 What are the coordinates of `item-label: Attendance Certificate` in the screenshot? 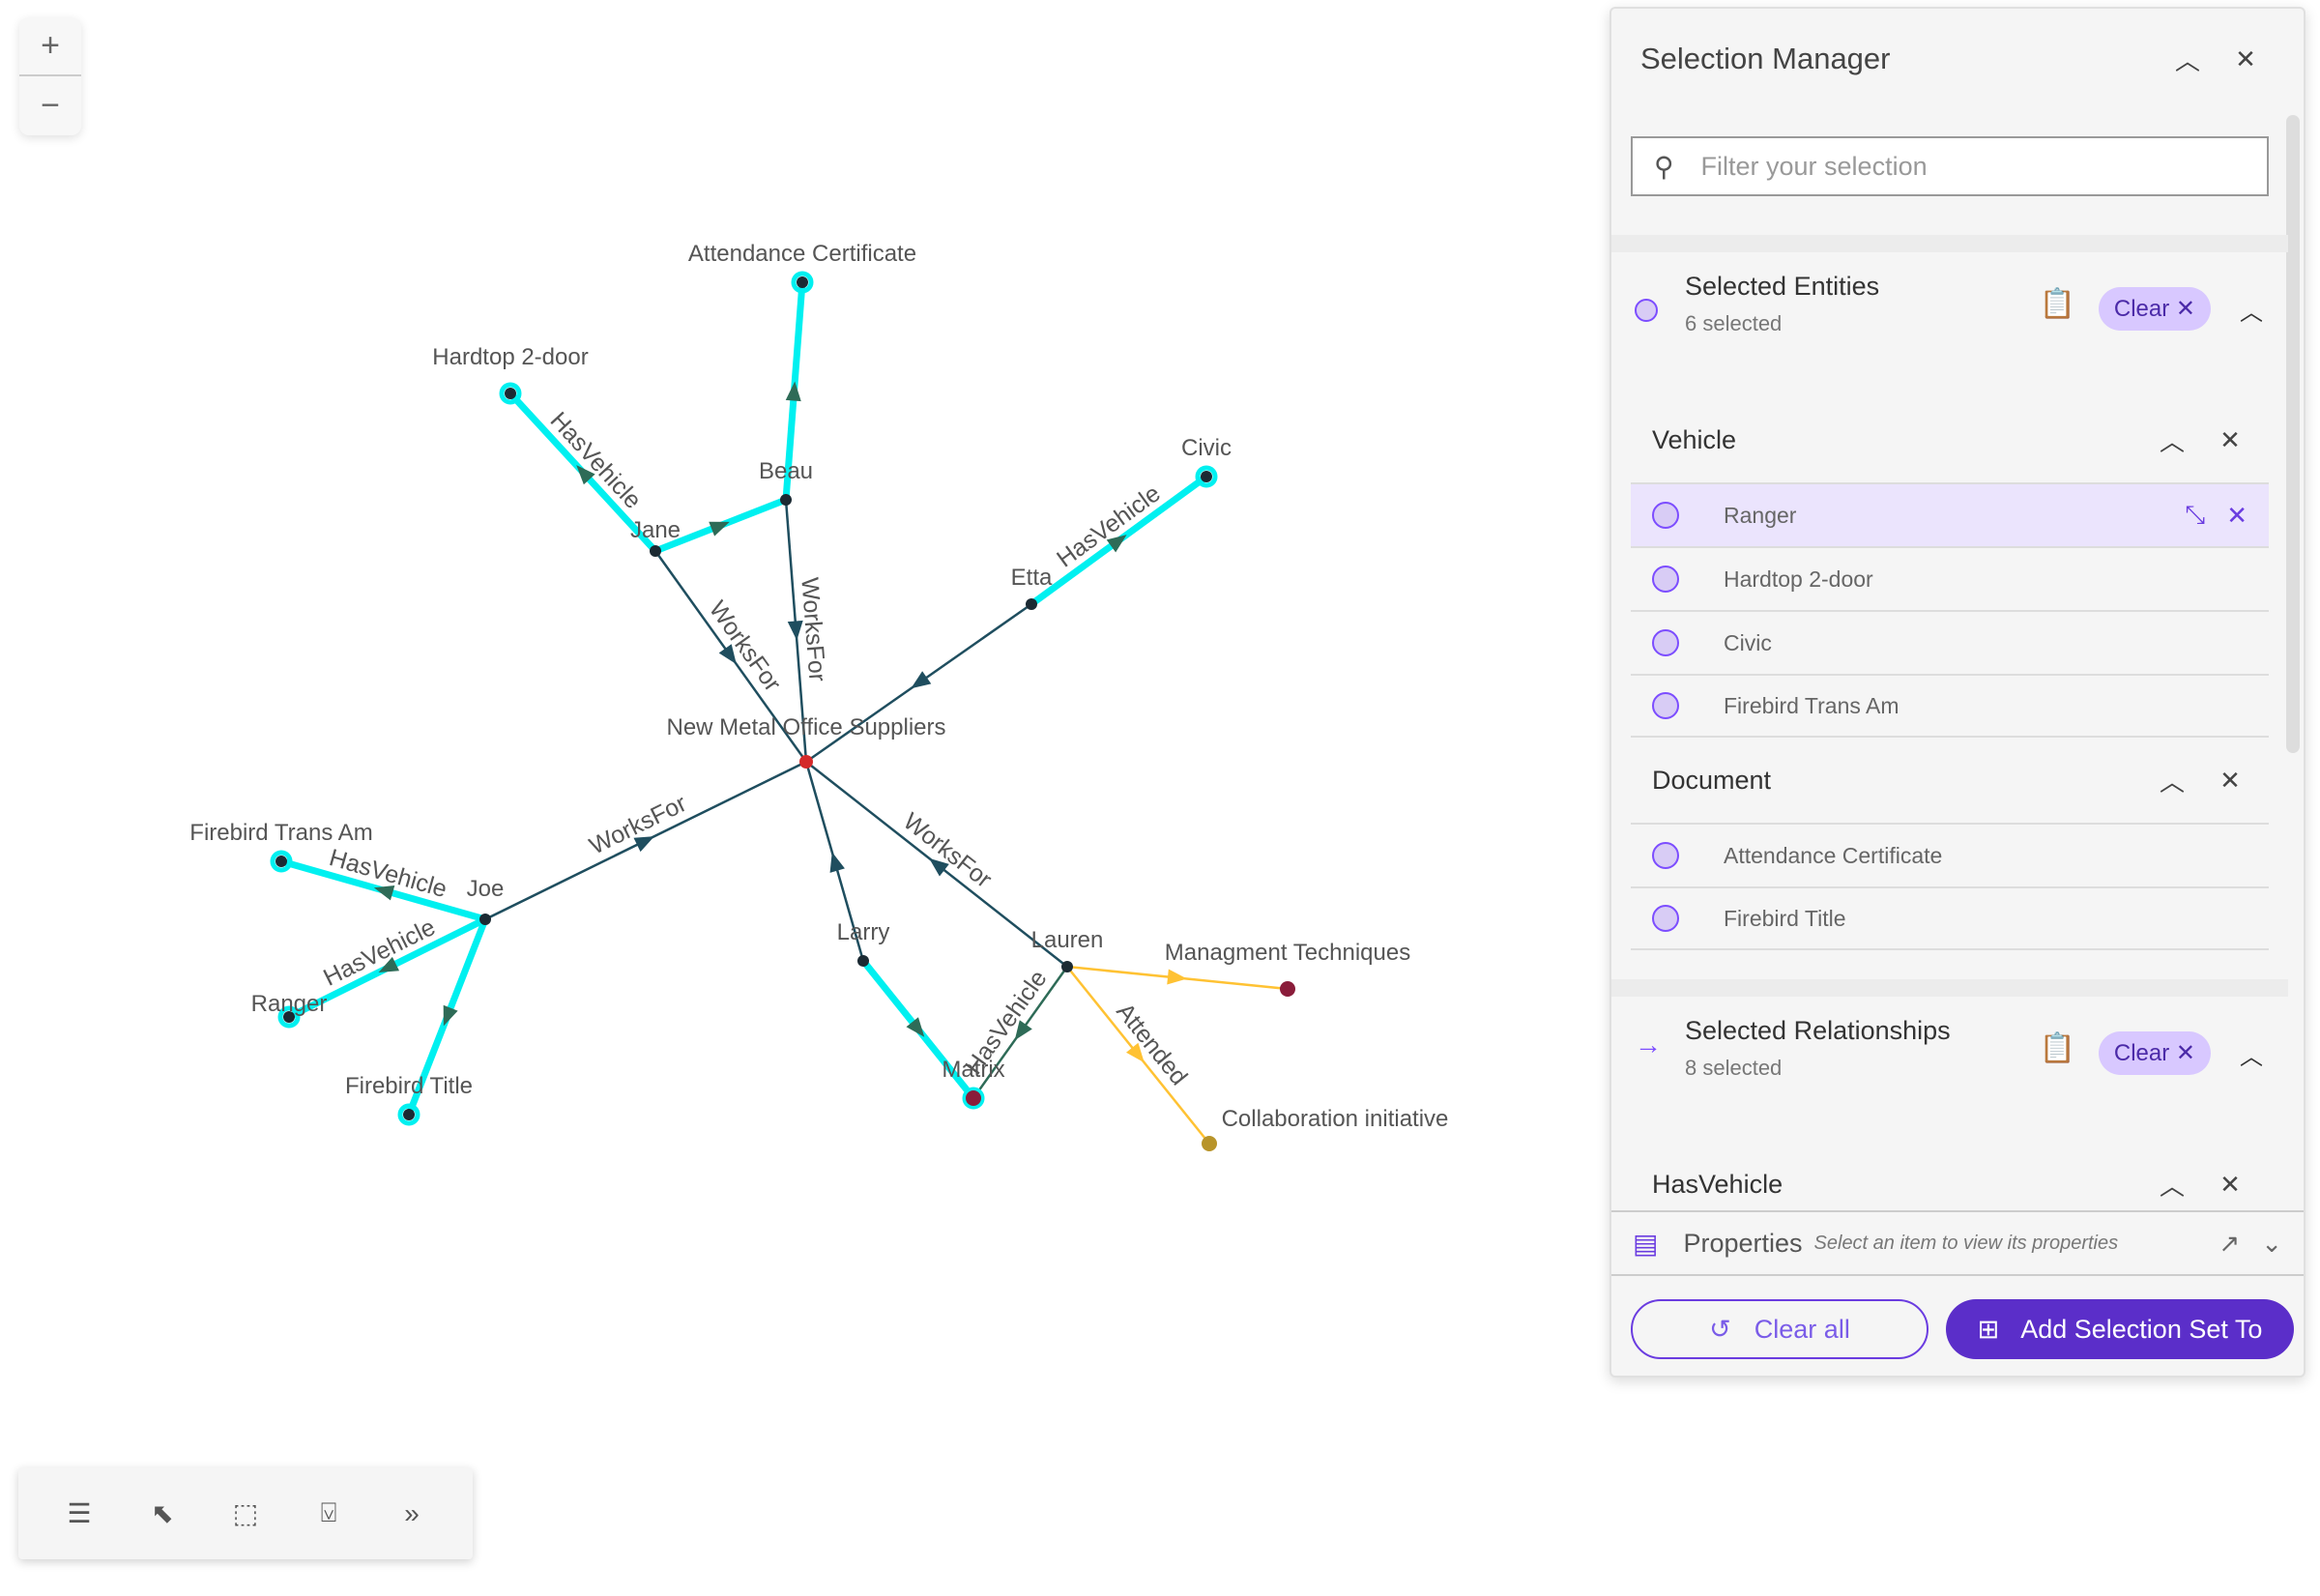 It's located at (1834, 855).